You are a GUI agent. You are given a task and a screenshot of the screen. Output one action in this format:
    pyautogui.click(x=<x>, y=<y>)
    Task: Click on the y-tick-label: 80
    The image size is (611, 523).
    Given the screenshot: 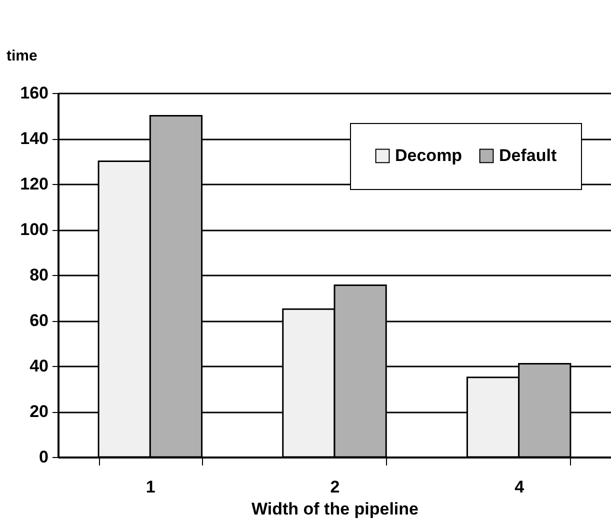 What is the action you would take?
    pyautogui.click(x=39, y=275)
    